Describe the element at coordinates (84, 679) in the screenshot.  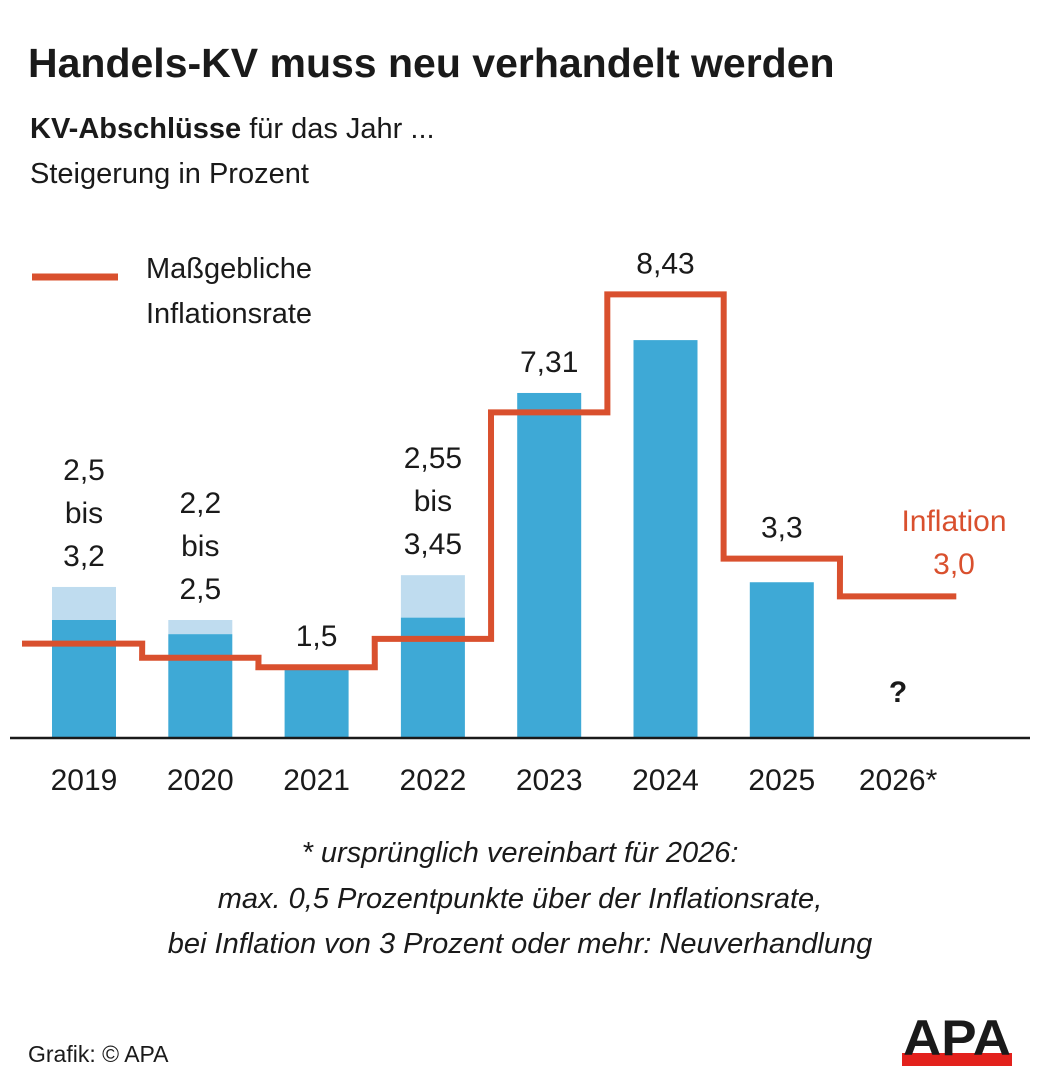
I see `bar-2019` at that location.